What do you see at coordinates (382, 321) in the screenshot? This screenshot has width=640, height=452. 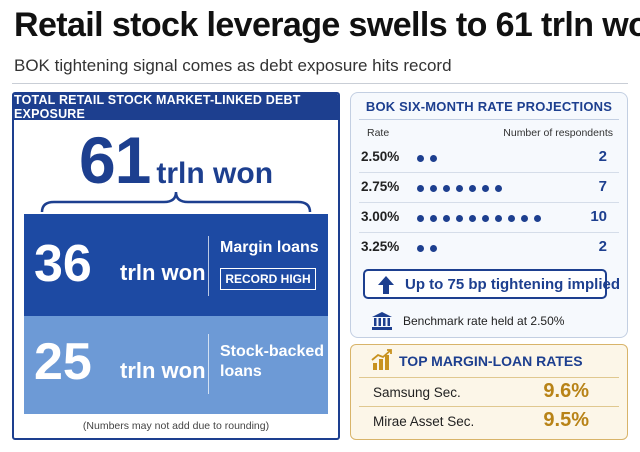 I see `bank-icon` at bounding box center [382, 321].